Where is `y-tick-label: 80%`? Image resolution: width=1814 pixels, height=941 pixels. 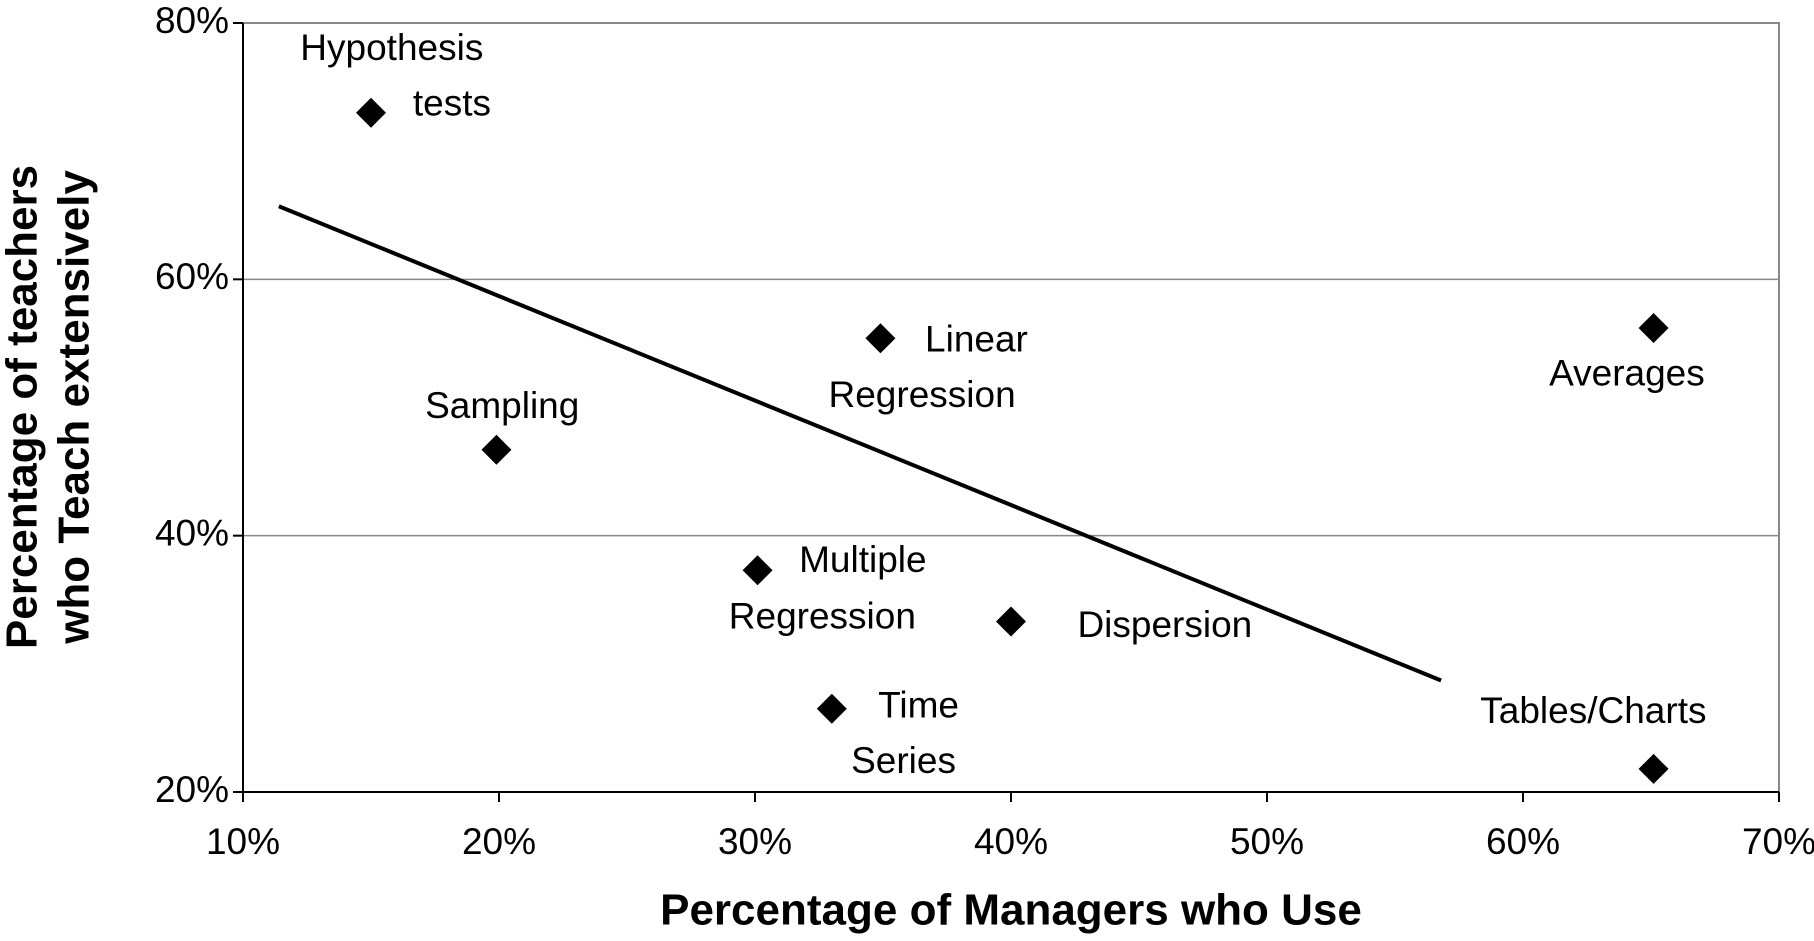
y-tick-label: 80% is located at coordinates (192, 20).